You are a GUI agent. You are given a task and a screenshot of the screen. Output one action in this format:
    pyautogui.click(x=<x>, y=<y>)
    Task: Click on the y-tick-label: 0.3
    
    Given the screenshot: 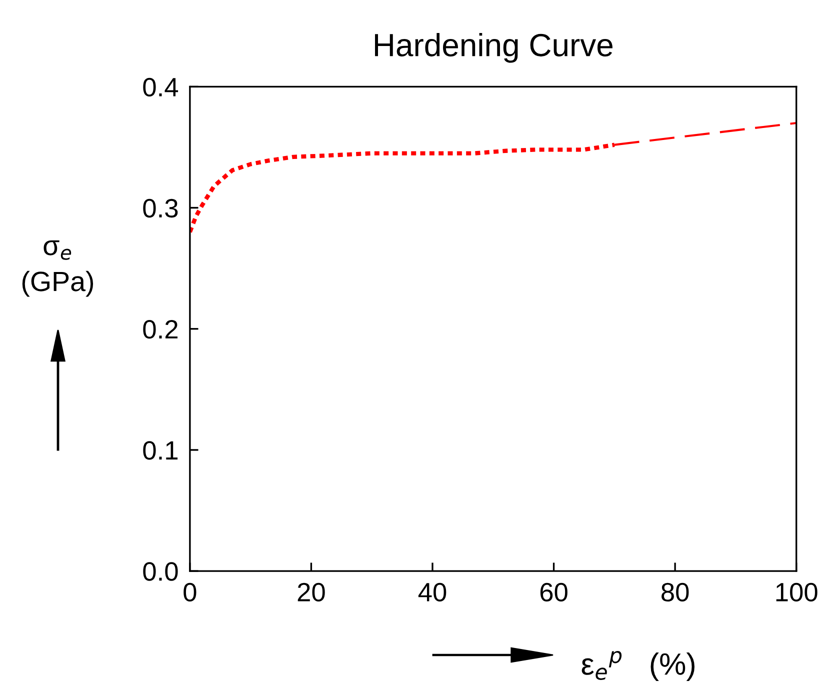 What is the action you would take?
    pyautogui.click(x=160, y=208)
    